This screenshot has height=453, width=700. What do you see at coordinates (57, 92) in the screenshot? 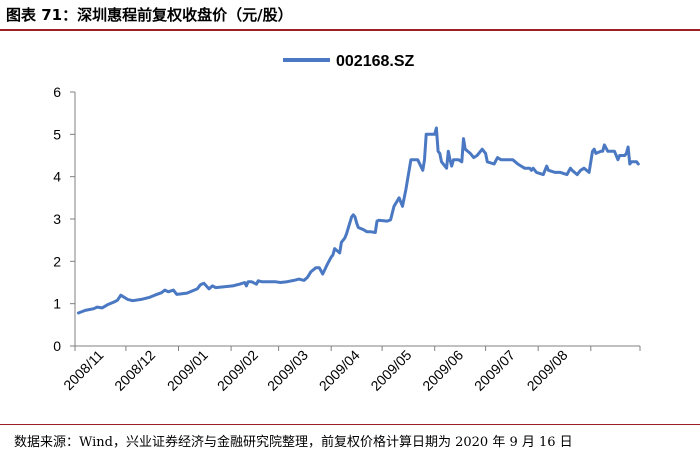
I see `y-tick-label: 6` at bounding box center [57, 92].